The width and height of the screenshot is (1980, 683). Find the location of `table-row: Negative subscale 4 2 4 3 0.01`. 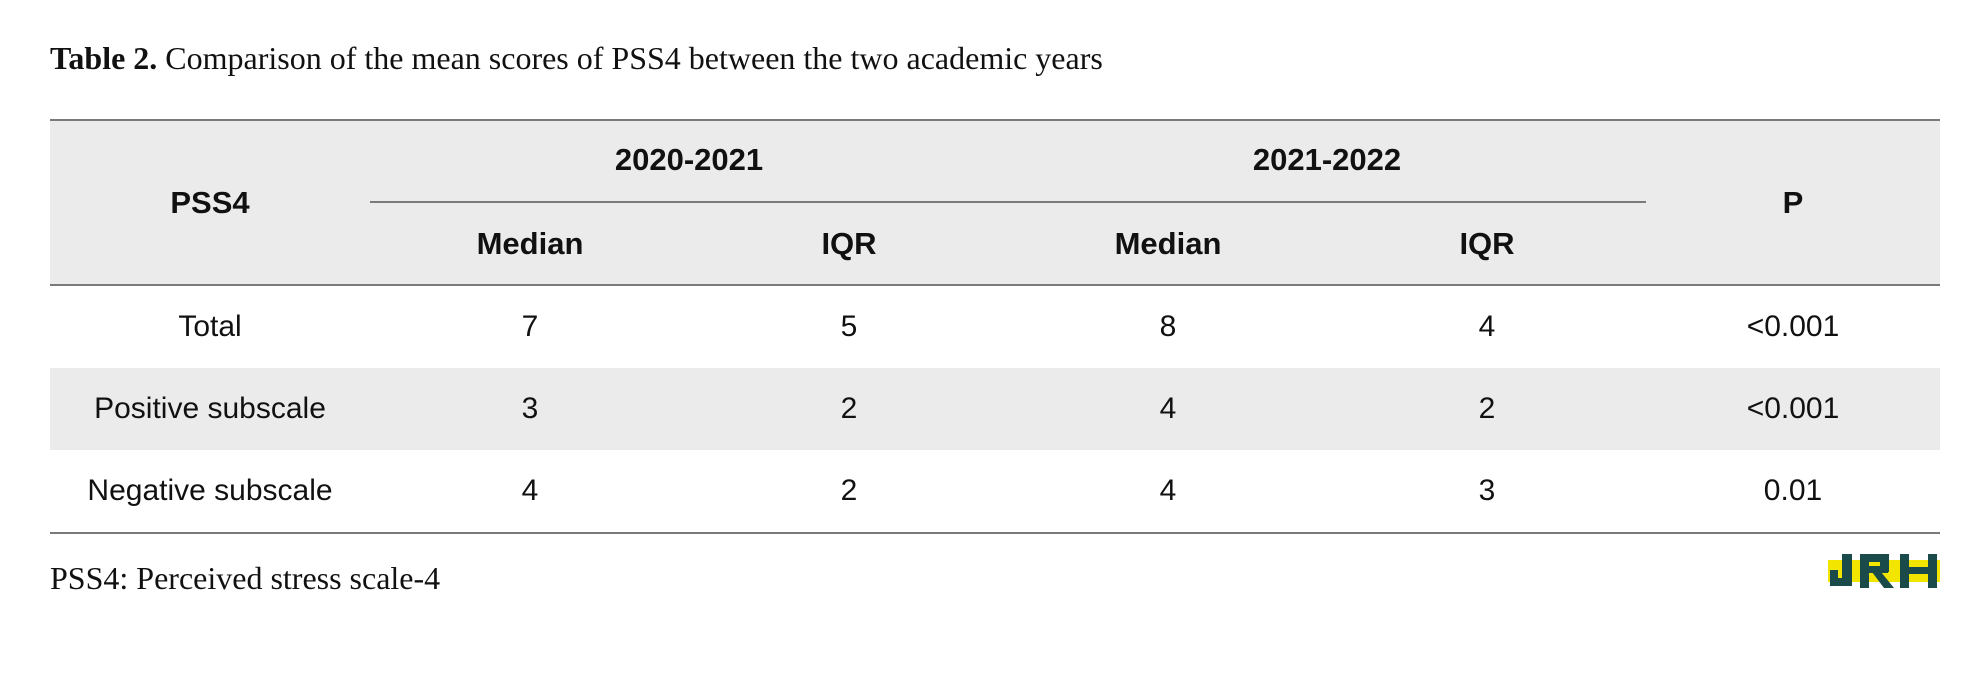

table-row: Negative subscale 4 2 4 3 0.01 is located at coordinates (995, 491).